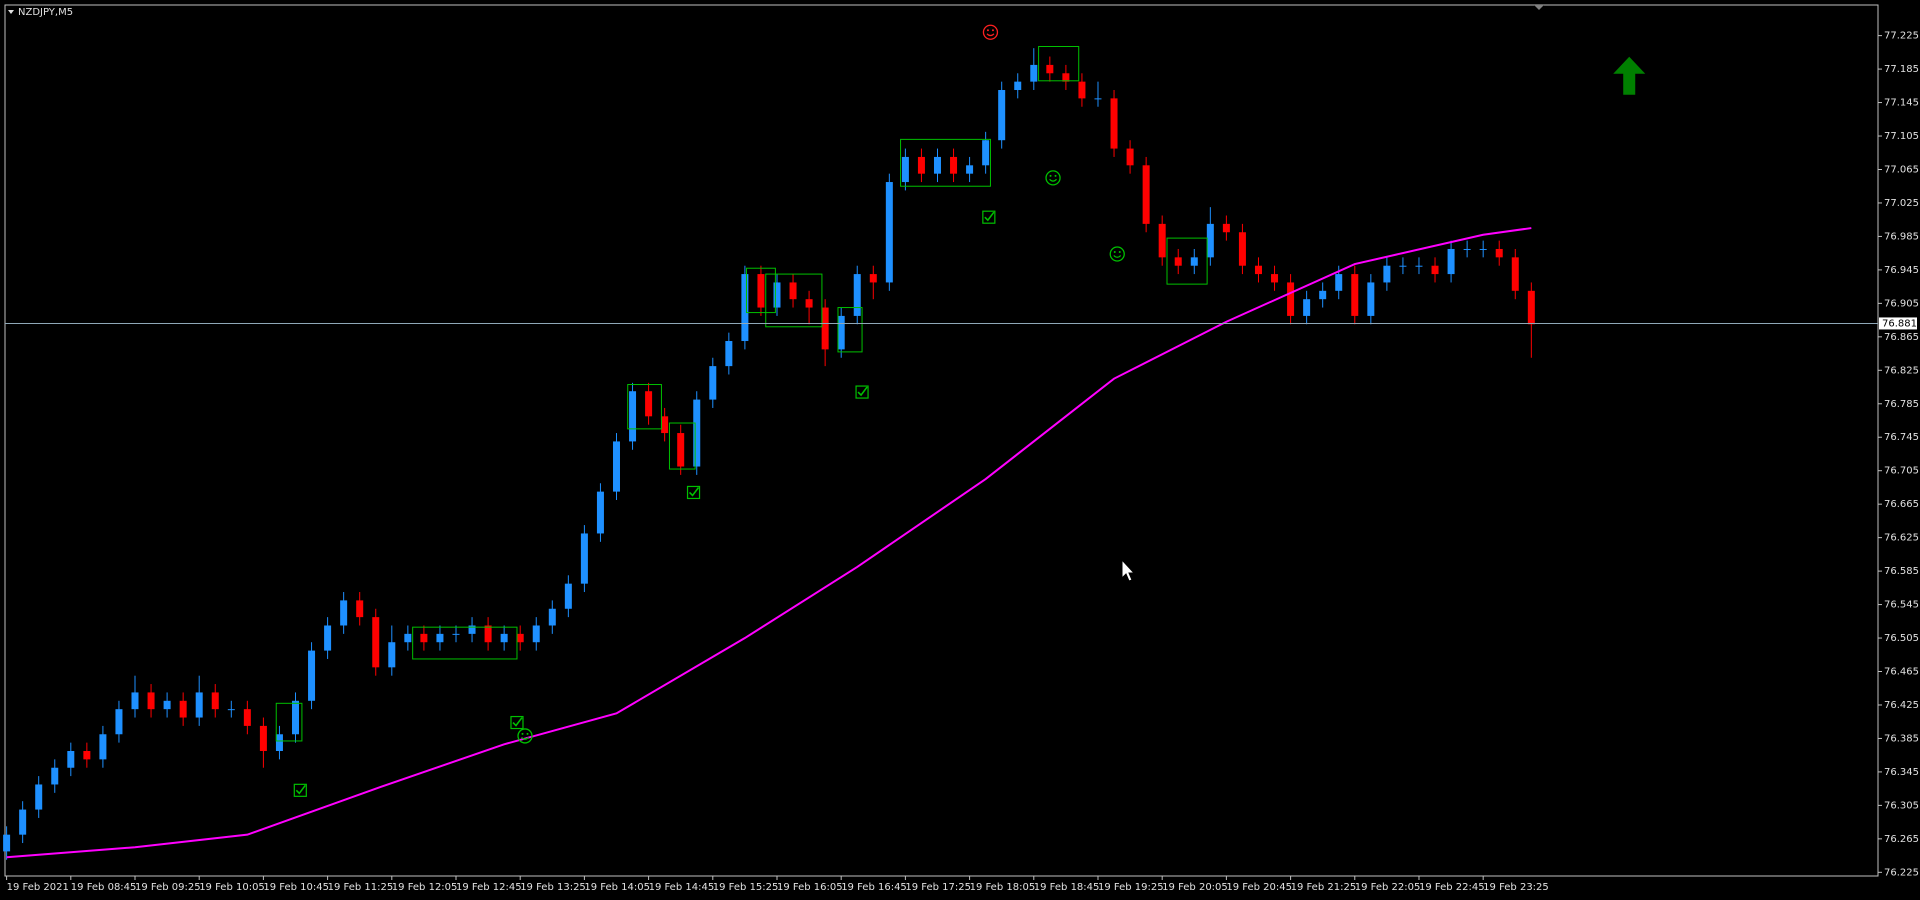 The image size is (1920, 900). I want to click on symbol-label: NZDJPY,M5, so click(45, 12).